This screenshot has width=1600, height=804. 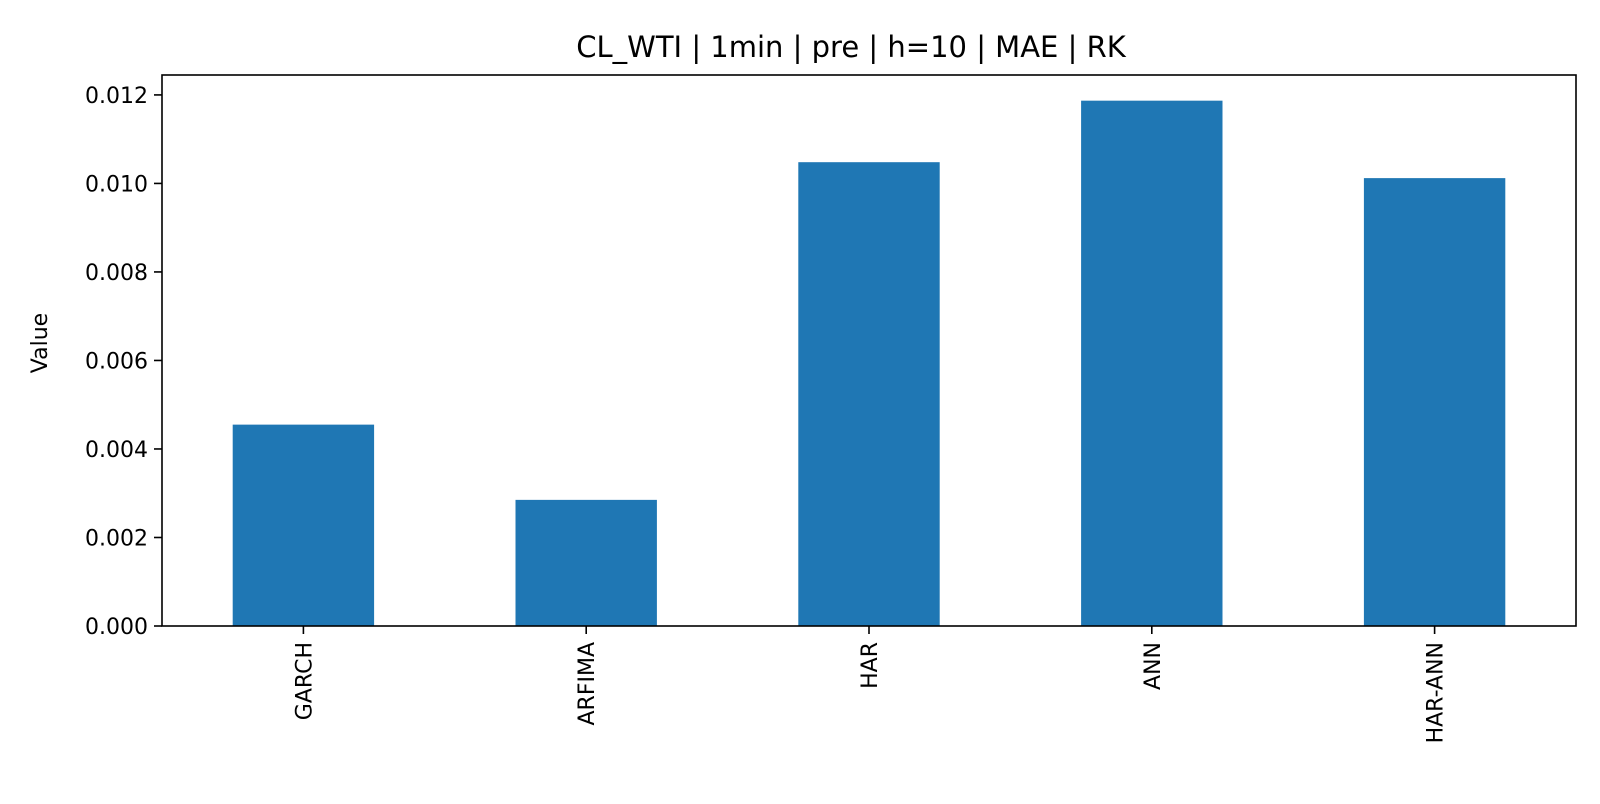 I want to click on y-tick-label: 0.002, so click(x=116, y=538).